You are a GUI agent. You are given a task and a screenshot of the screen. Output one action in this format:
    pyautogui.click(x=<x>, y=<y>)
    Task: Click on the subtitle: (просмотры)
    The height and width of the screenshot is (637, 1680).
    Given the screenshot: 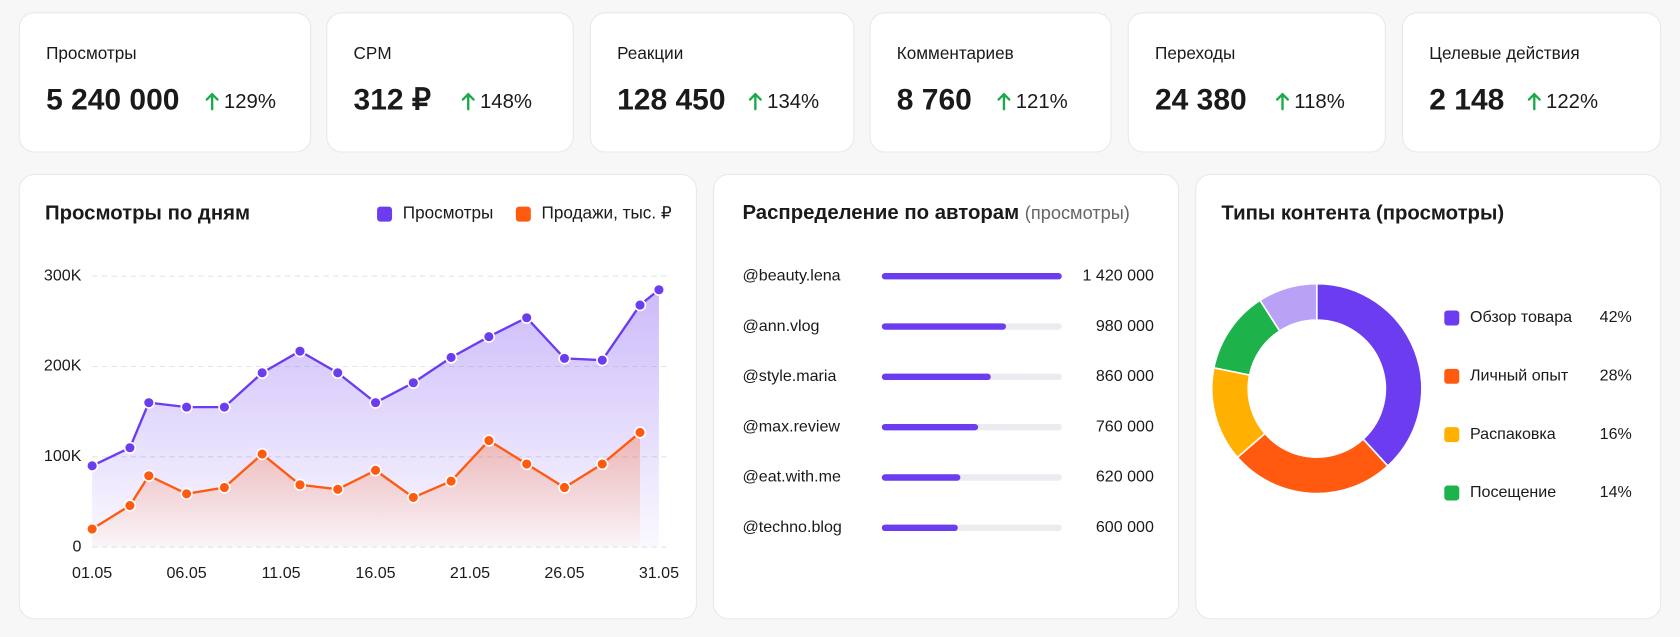 What is the action you would take?
    pyautogui.click(x=1077, y=213)
    